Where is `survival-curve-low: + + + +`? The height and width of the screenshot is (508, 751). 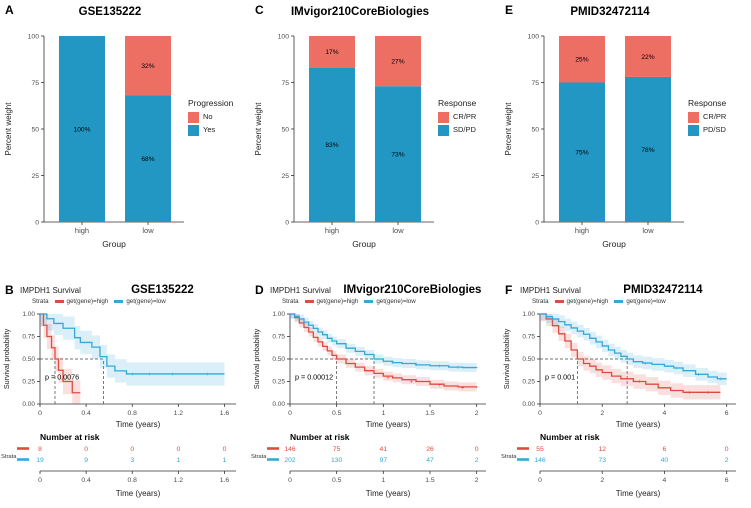 survival-curve-low: + + + + is located at coordinates (633, 349).